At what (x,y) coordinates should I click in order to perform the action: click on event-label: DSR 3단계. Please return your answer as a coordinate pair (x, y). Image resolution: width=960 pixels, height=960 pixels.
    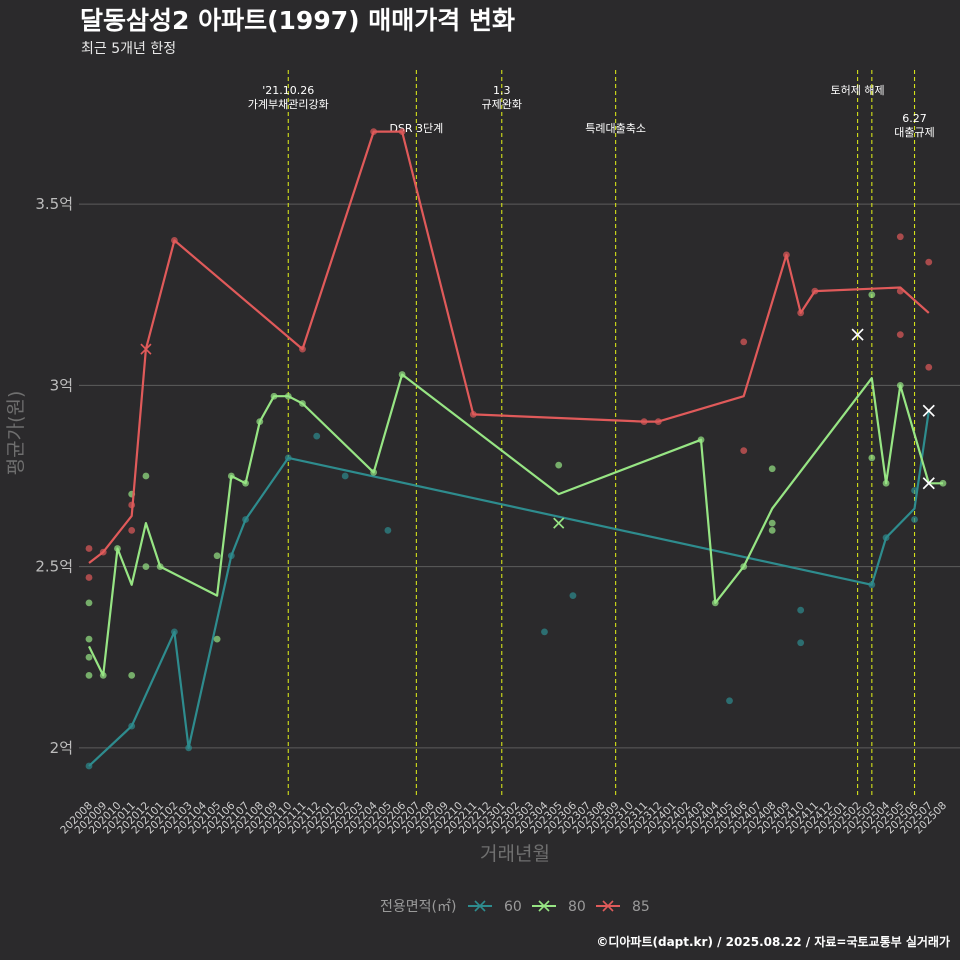
    Looking at the image, I should click on (416, 128).